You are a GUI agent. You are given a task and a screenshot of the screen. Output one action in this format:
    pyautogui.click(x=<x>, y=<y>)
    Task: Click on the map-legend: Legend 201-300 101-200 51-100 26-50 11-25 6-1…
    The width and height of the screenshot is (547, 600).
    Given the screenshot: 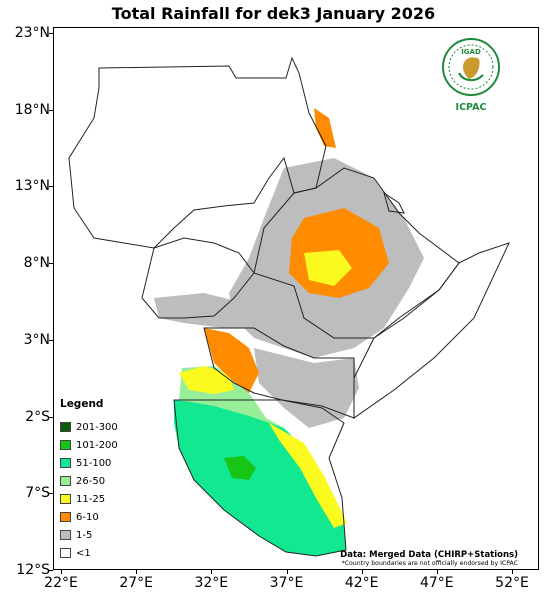 What is the action you would take?
    pyautogui.click(x=89, y=480)
    